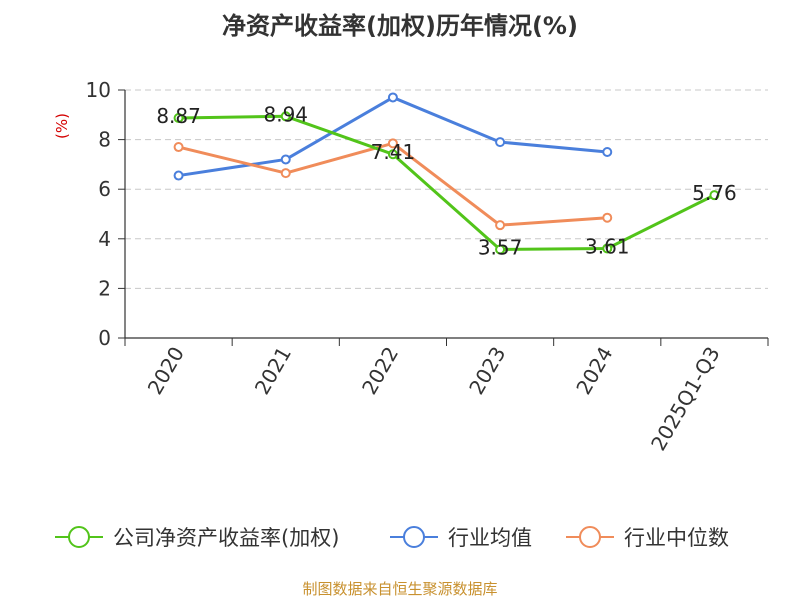 The width and height of the screenshot is (800, 600). I want to click on legend-label-0: 公司净资产收益率(加权), so click(226, 538).